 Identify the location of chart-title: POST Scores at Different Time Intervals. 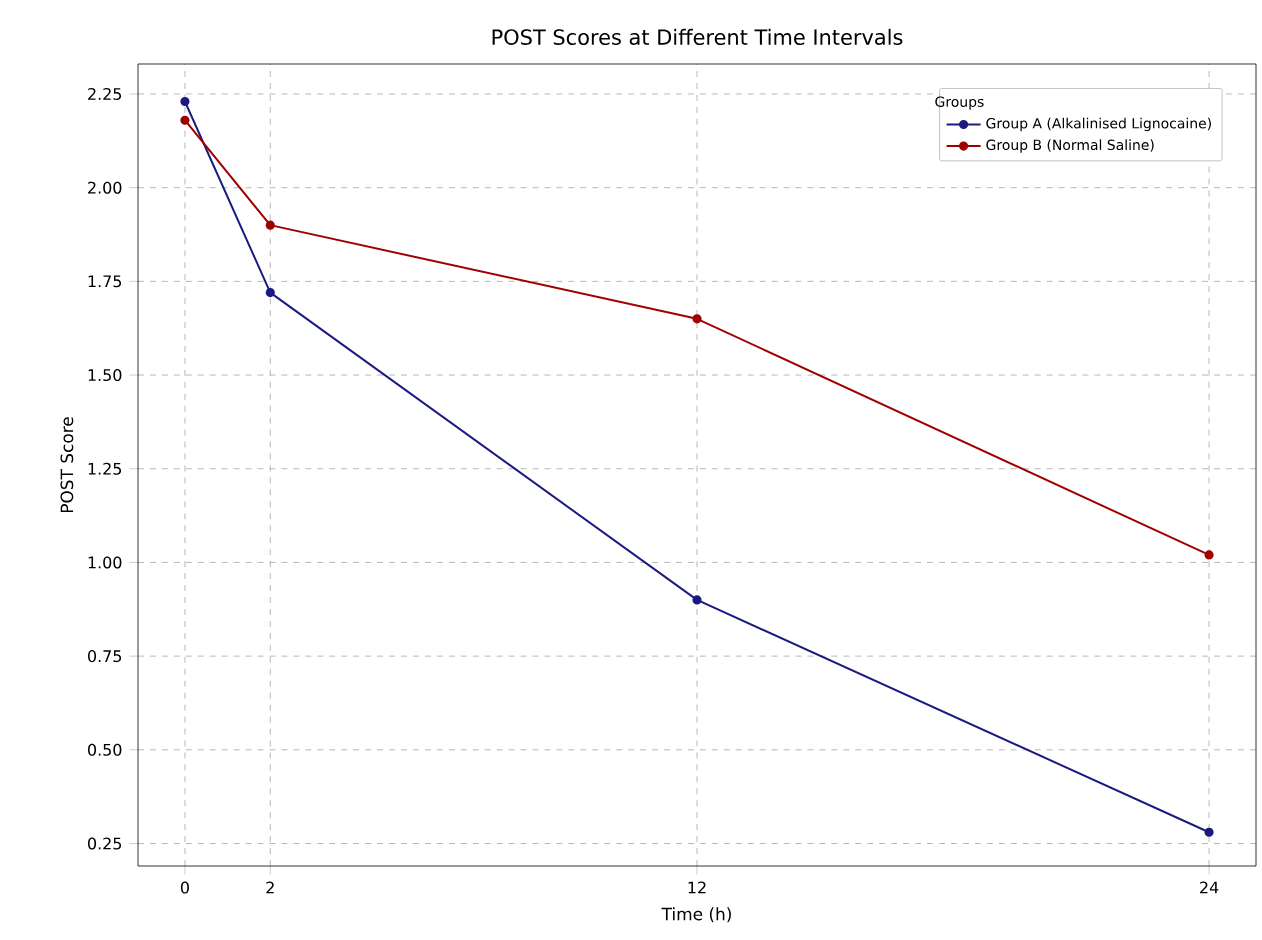
(697, 36).